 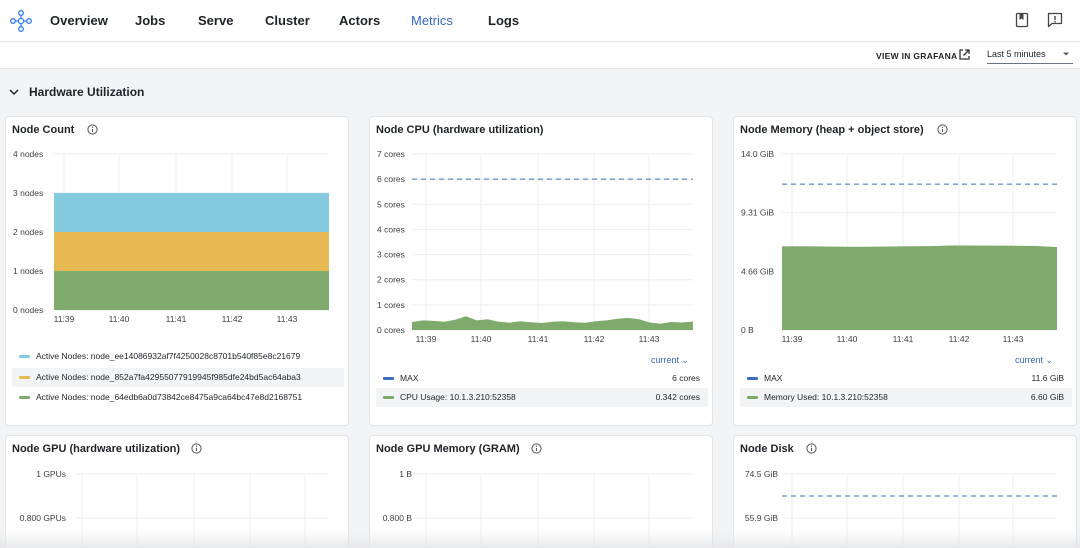 What do you see at coordinates (432, 20) in the screenshot?
I see `nav-metrics: Metrics` at bounding box center [432, 20].